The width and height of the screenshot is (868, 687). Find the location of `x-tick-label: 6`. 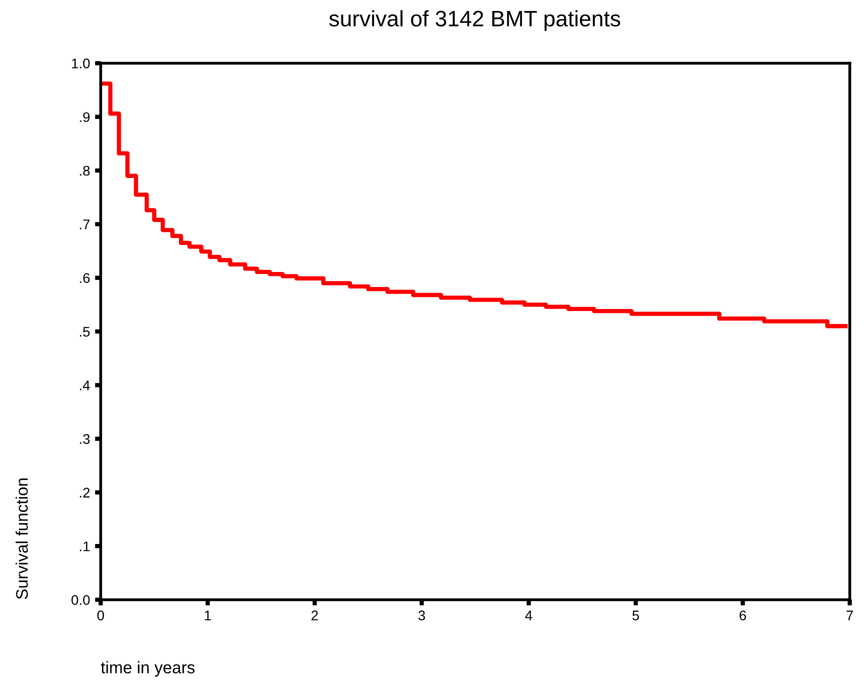

x-tick-label: 6 is located at coordinates (743, 615).